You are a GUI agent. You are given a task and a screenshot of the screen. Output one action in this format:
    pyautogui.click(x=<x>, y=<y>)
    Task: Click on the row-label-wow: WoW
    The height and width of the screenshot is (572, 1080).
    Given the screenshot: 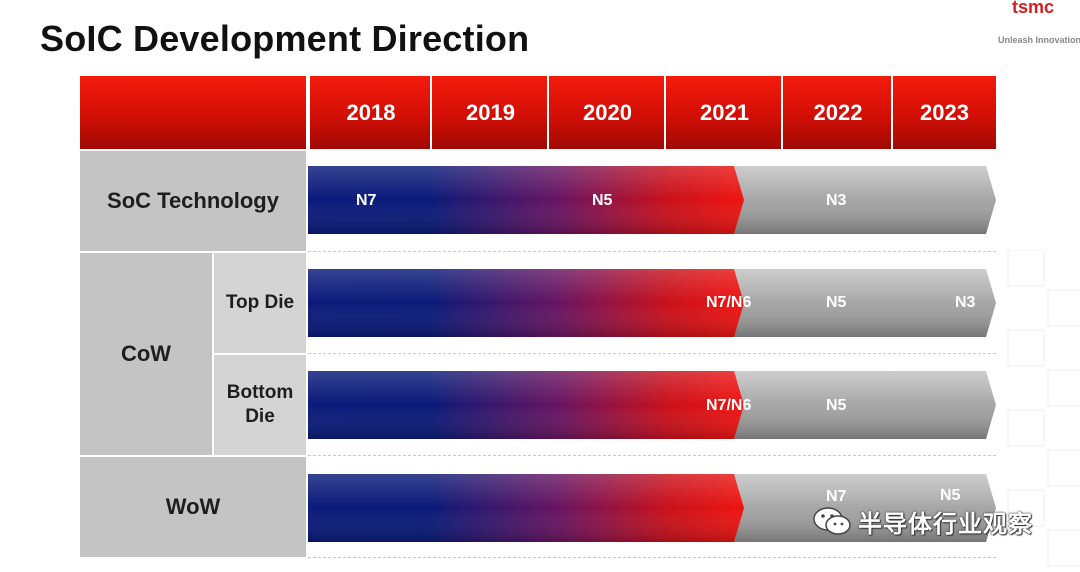 What is the action you would take?
    pyautogui.click(x=193, y=507)
    